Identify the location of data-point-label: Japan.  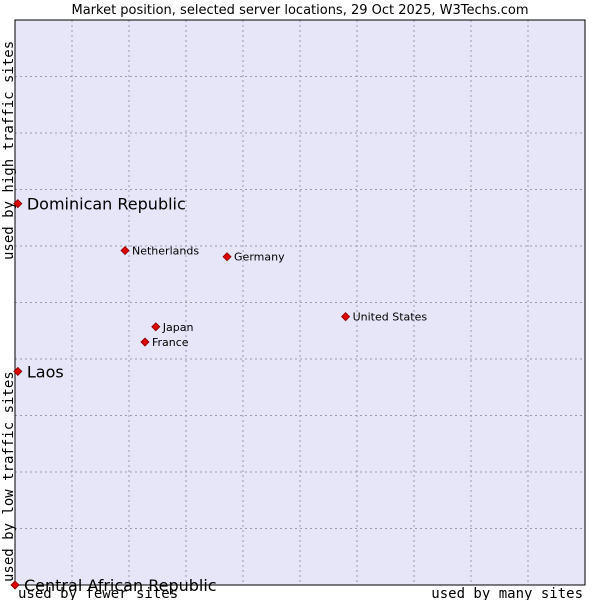
(178, 327).